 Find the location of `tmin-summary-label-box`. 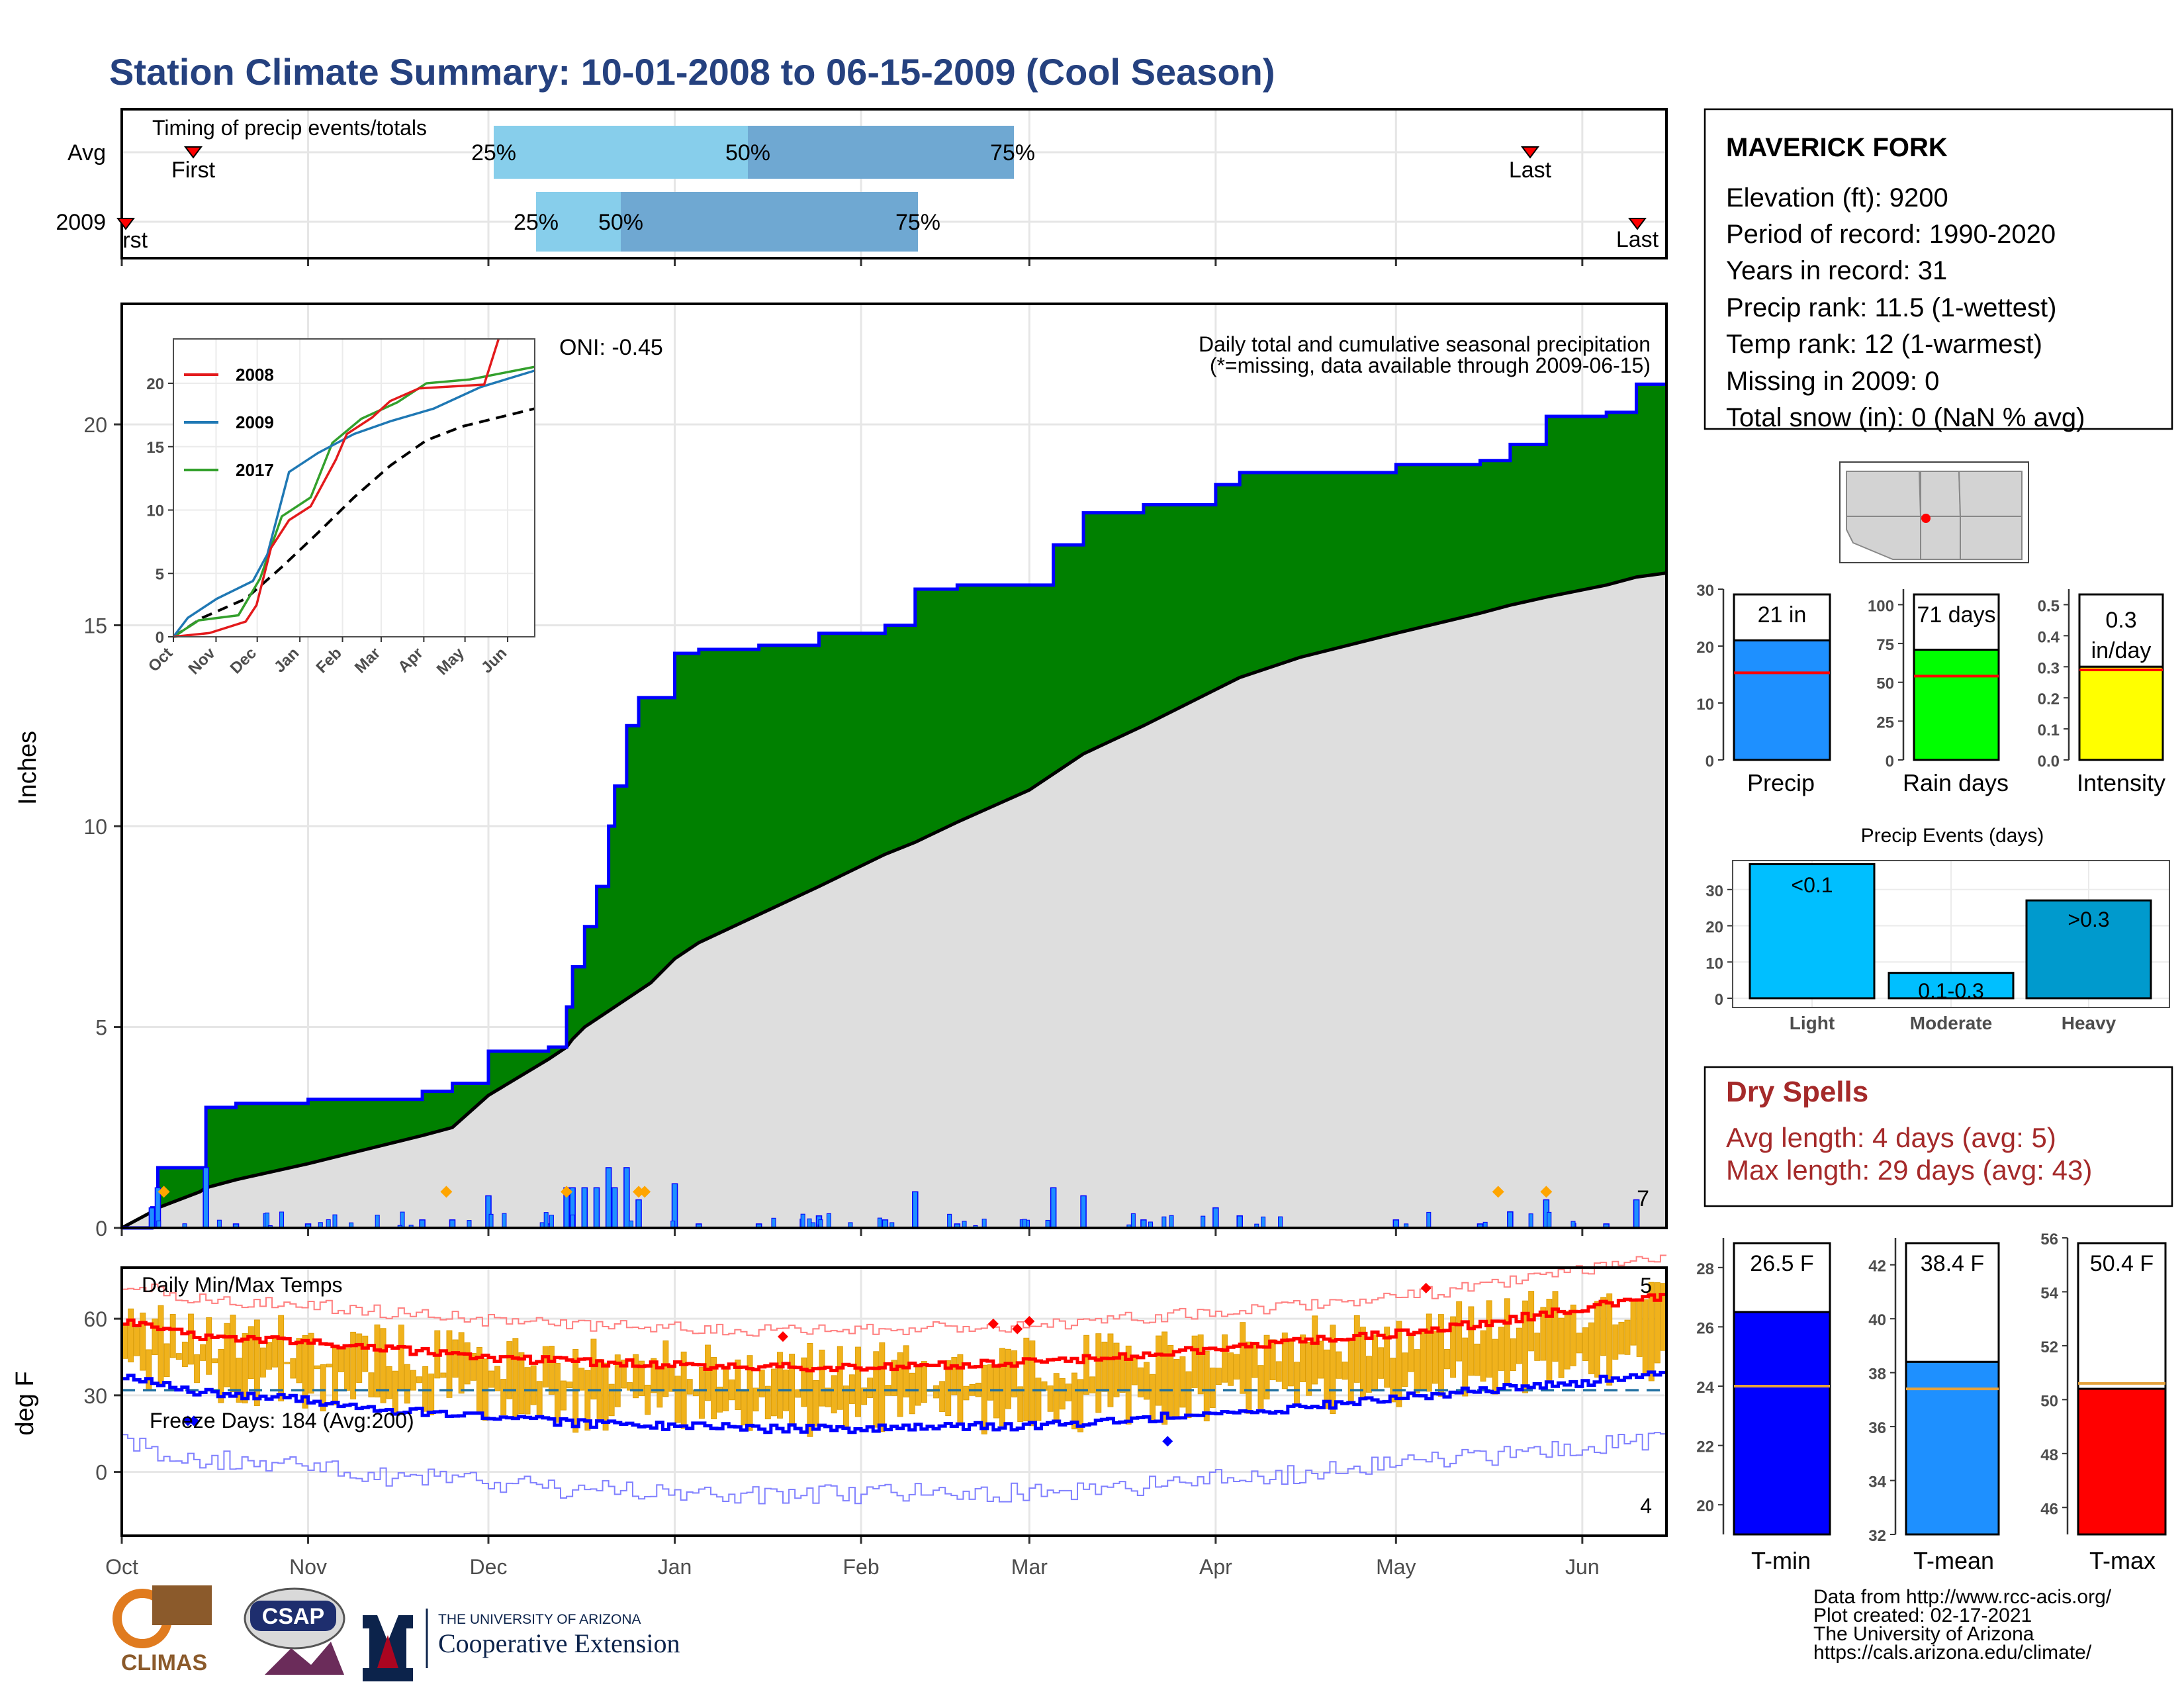

tmin-summary-label-box is located at coordinates (1782, 1277).